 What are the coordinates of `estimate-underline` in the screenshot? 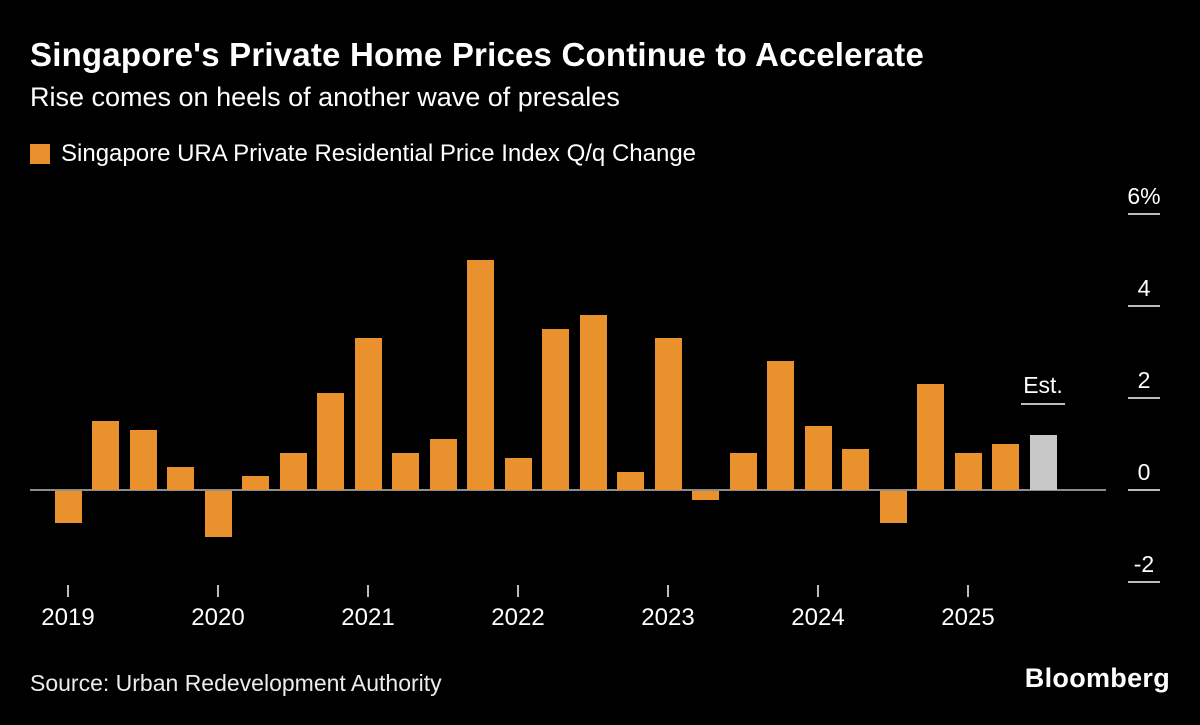 It's located at (1043, 403).